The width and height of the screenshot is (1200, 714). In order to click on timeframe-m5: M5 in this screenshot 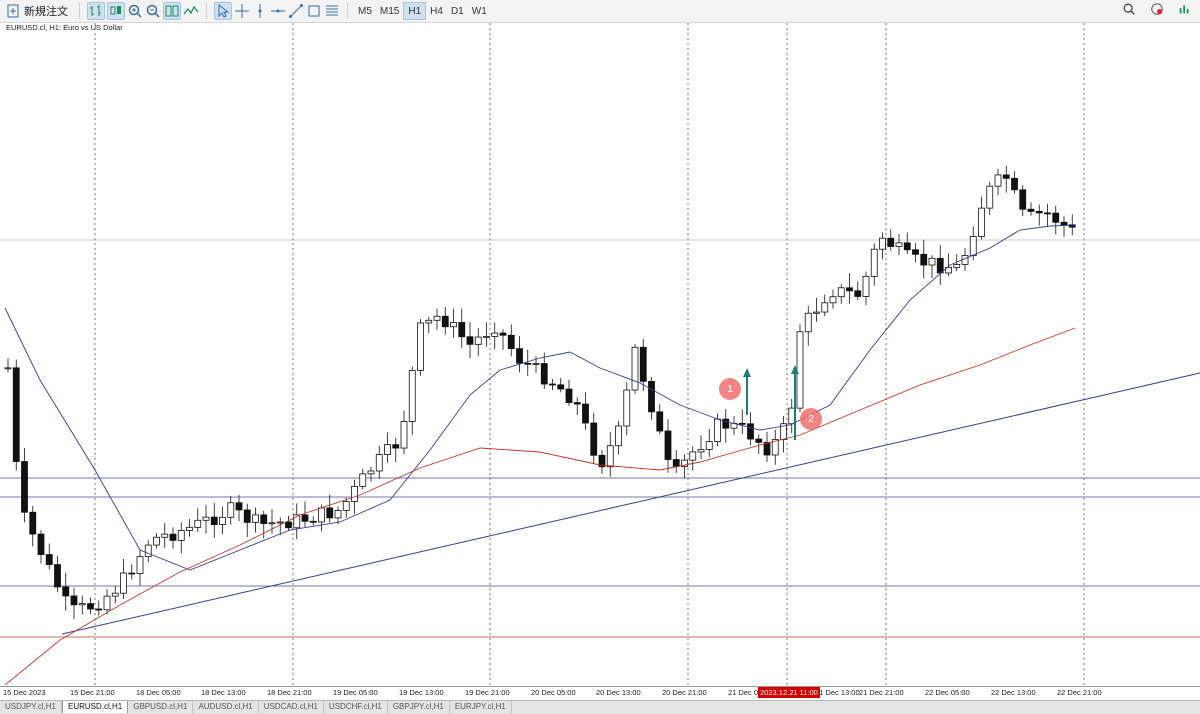, I will do `click(365, 11)`.